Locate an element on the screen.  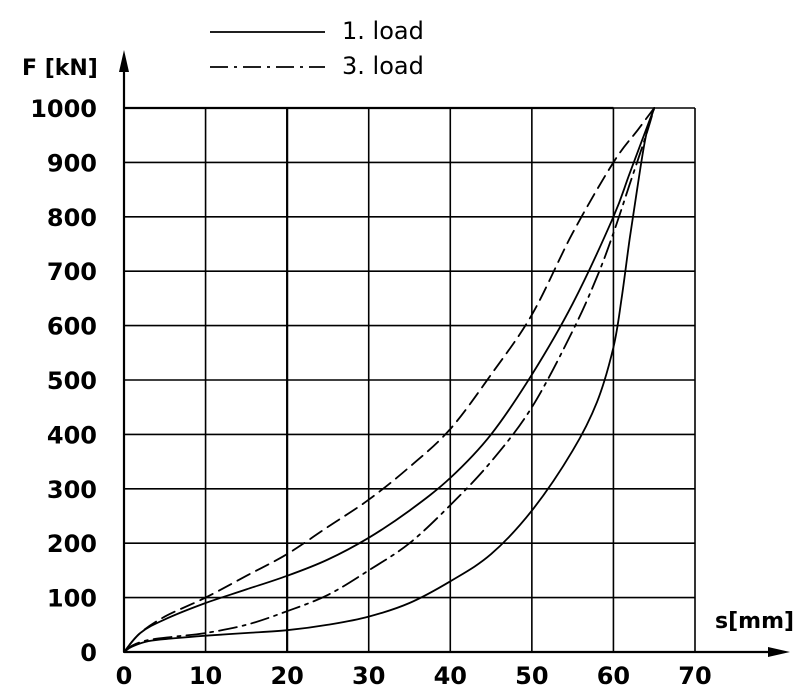
y-axis-label: F [kN] is located at coordinates (60, 68).